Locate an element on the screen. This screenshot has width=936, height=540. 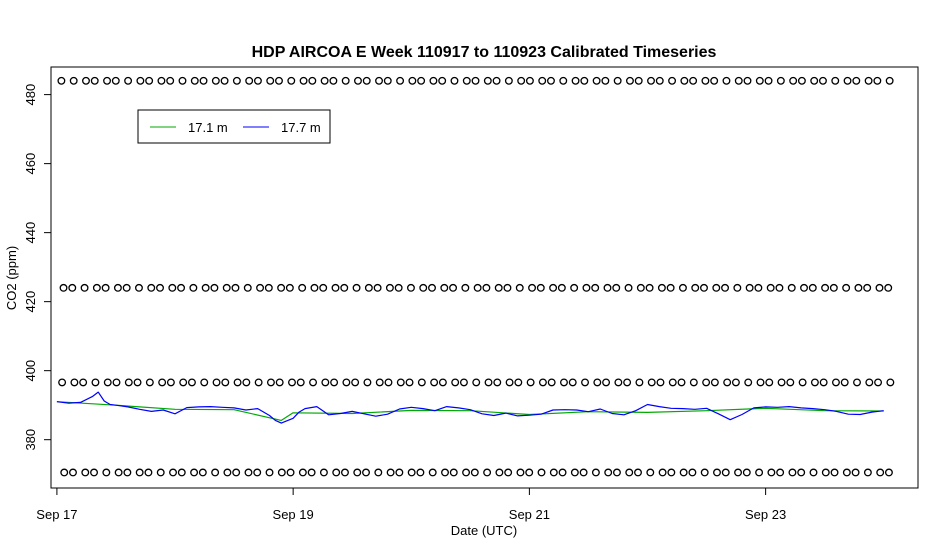
series-line-17-7-m is located at coordinates (470, 407).